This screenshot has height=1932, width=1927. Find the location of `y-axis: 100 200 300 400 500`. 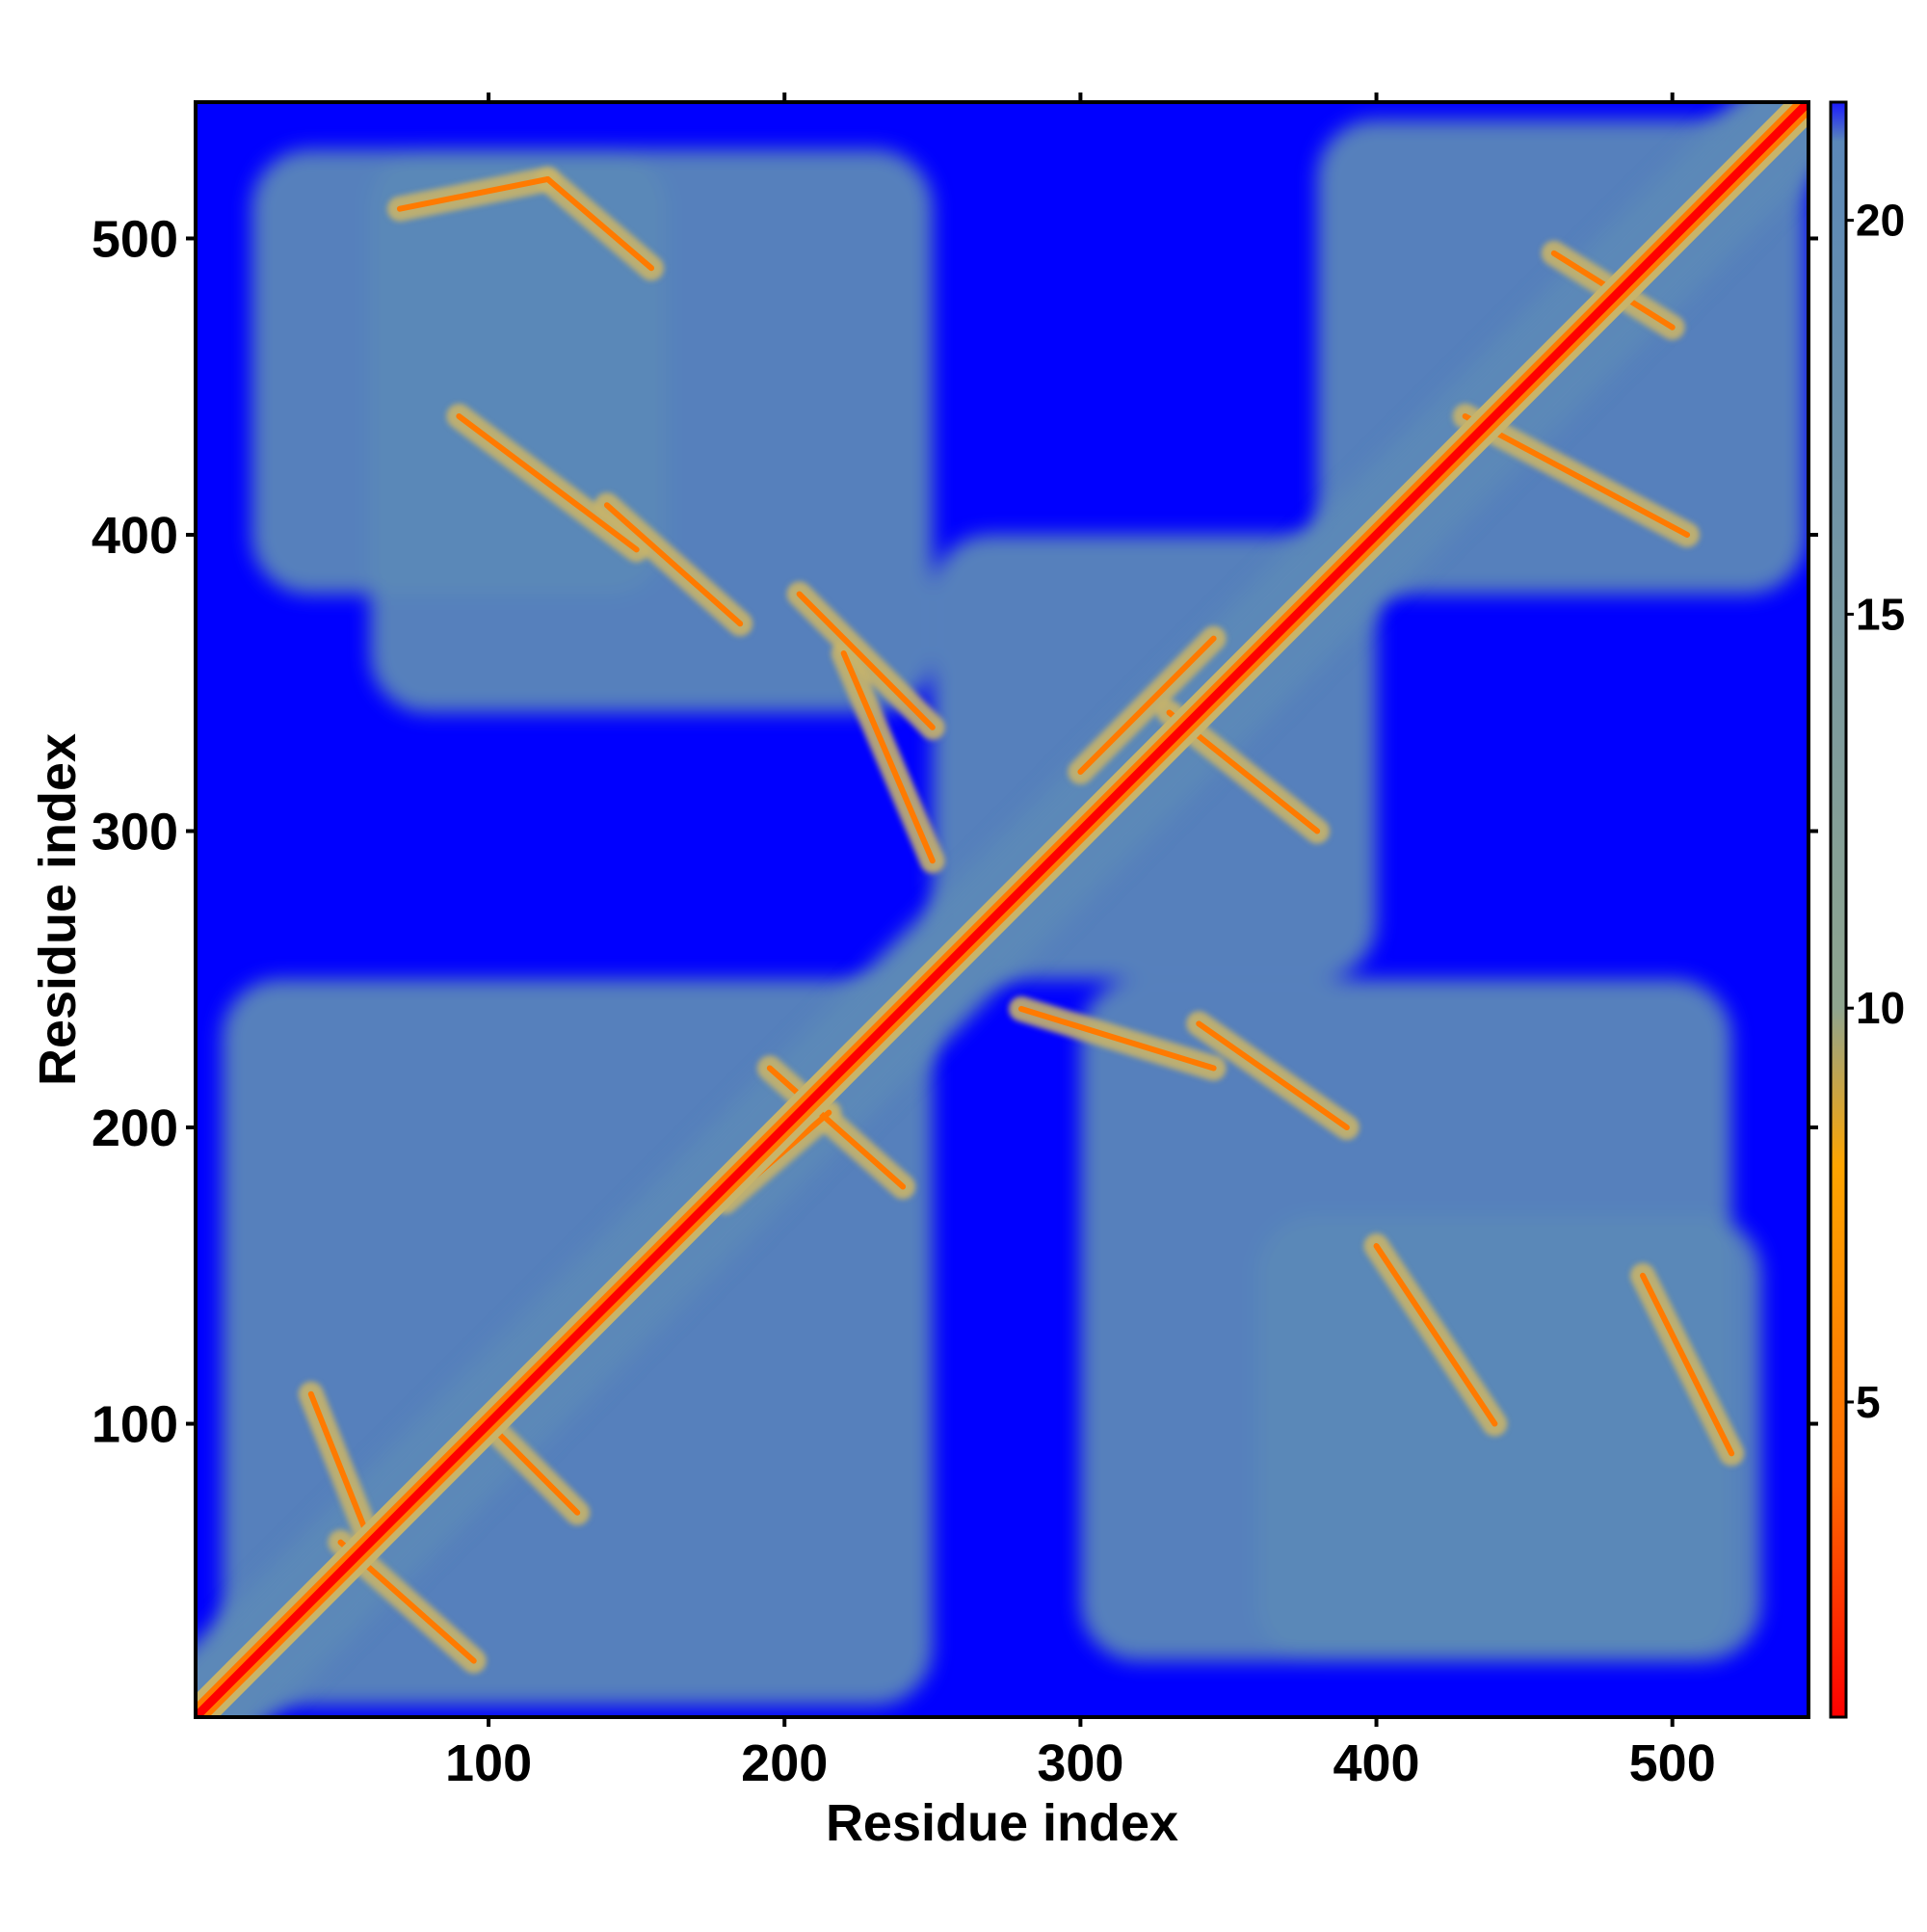

y-axis: 100 200 300 400 500 is located at coordinates (144, 832).